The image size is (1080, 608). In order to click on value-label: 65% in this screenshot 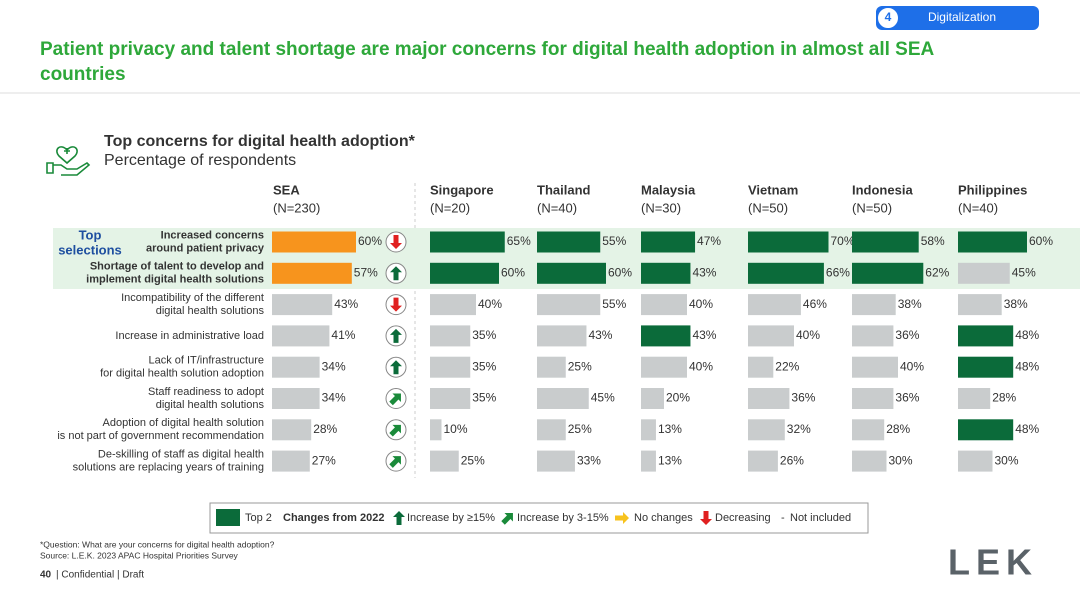, I will do `click(519, 241)`.